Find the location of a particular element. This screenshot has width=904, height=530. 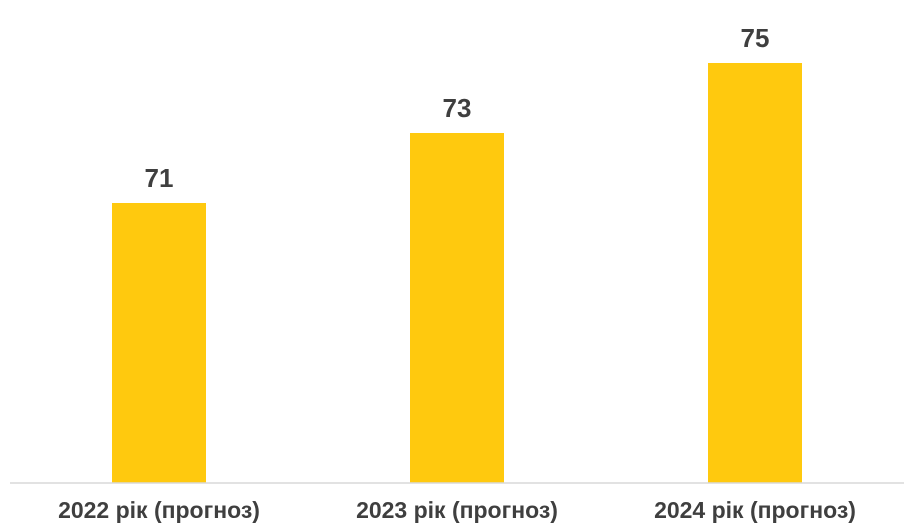

category-label-3: 2024 рік (прогноз) is located at coordinates (755, 510).